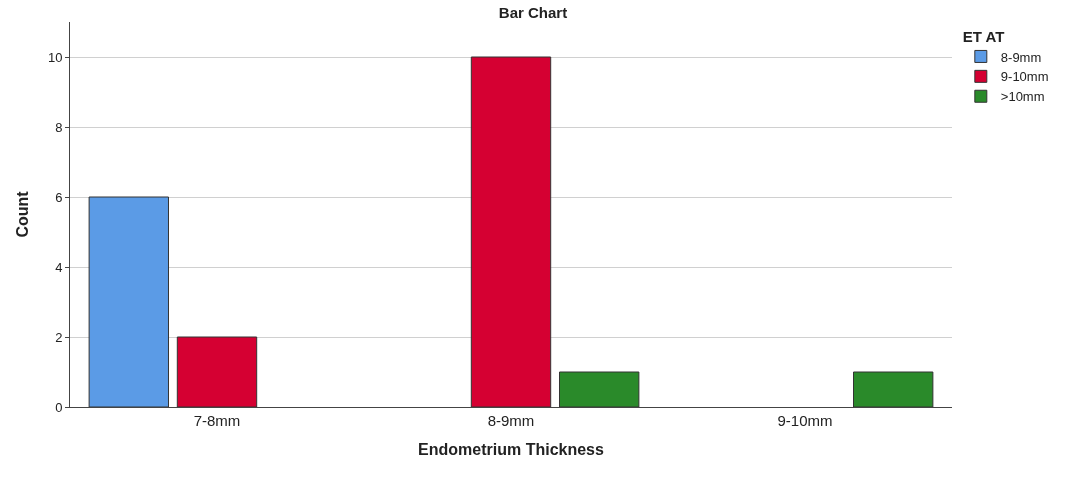 Image resolution: width=1066 pixels, height=482 pixels. Describe the element at coordinates (511, 420) in the screenshot. I see `x-tick-label: 8-9mm` at that location.